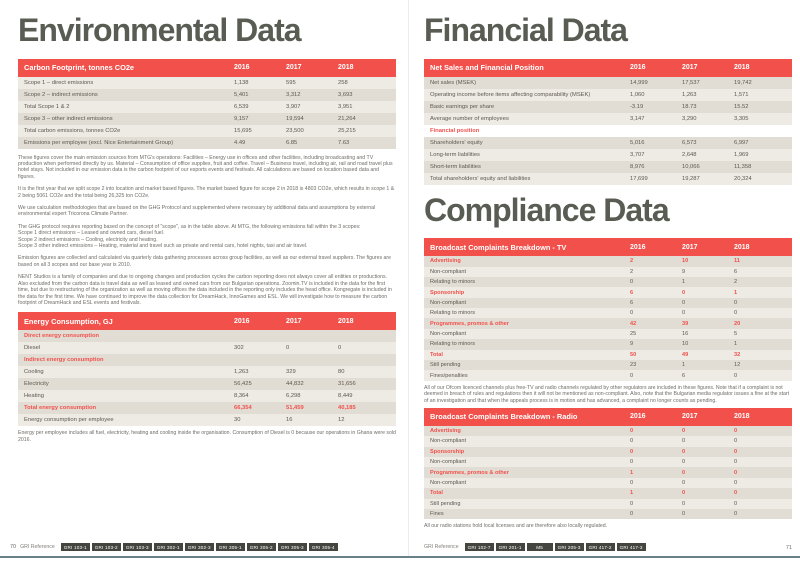 The width and height of the screenshot is (800, 565). Describe the element at coordinates (47, 106) in the screenshot. I see `row-label: Total Scope 1 & 2` at that location.